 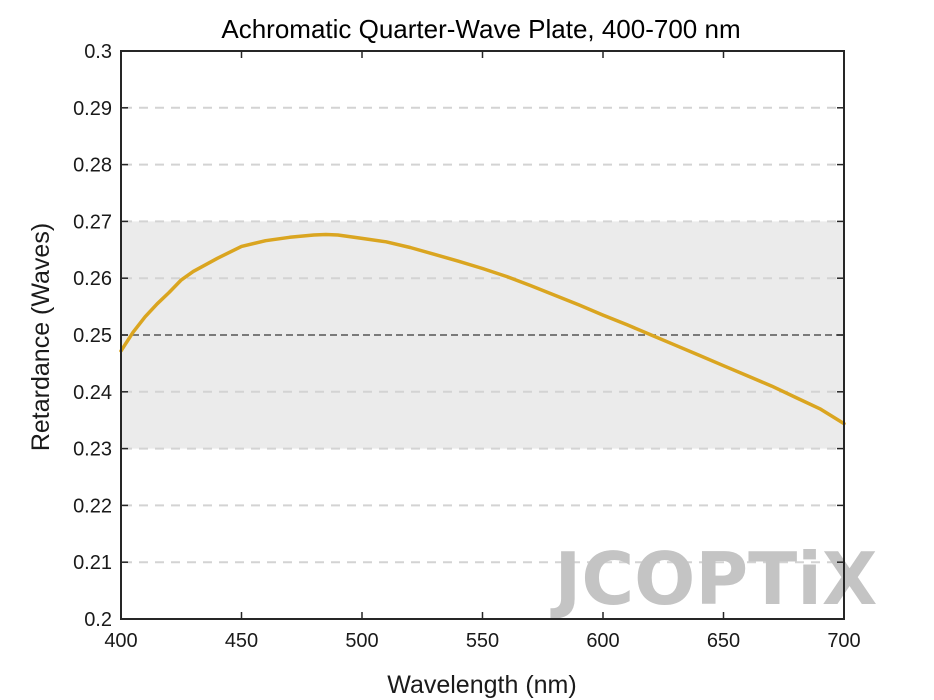 What do you see at coordinates (92, 506) in the screenshot?
I see `y-tick-label: 0.22` at bounding box center [92, 506].